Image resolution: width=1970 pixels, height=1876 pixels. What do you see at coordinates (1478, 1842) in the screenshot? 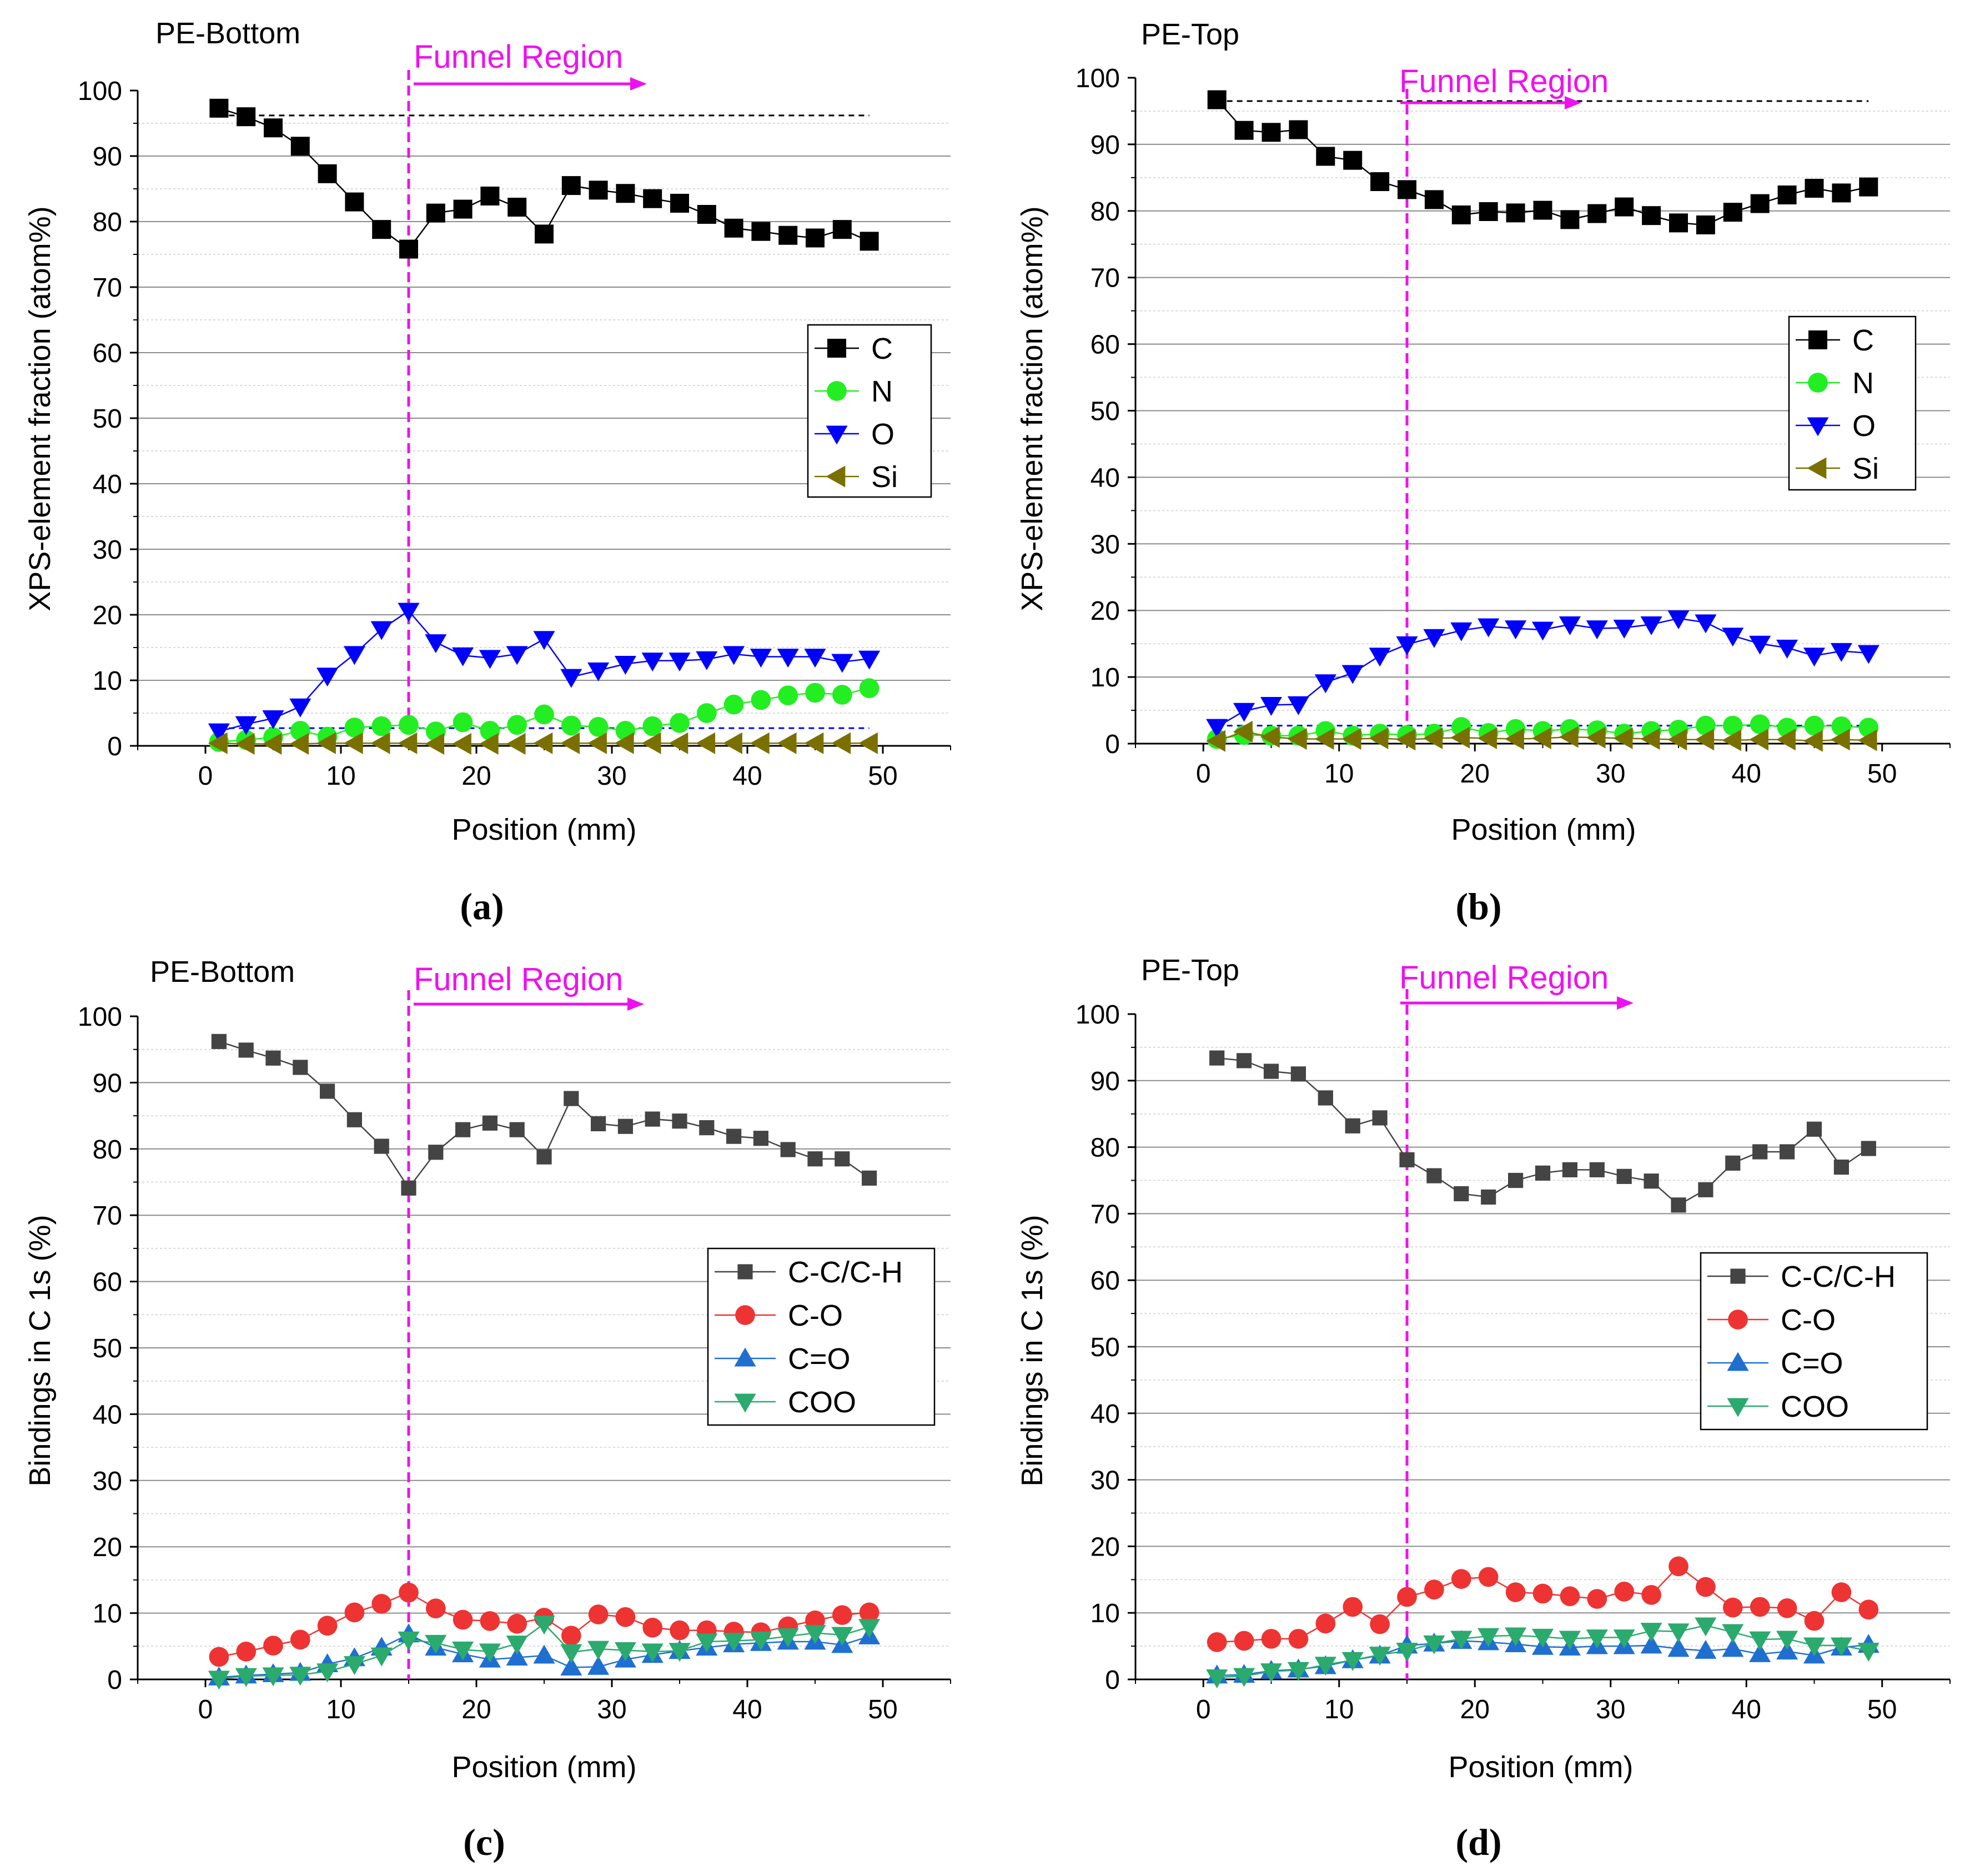
I see `caption: (d)` at bounding box center [1478, 1842].